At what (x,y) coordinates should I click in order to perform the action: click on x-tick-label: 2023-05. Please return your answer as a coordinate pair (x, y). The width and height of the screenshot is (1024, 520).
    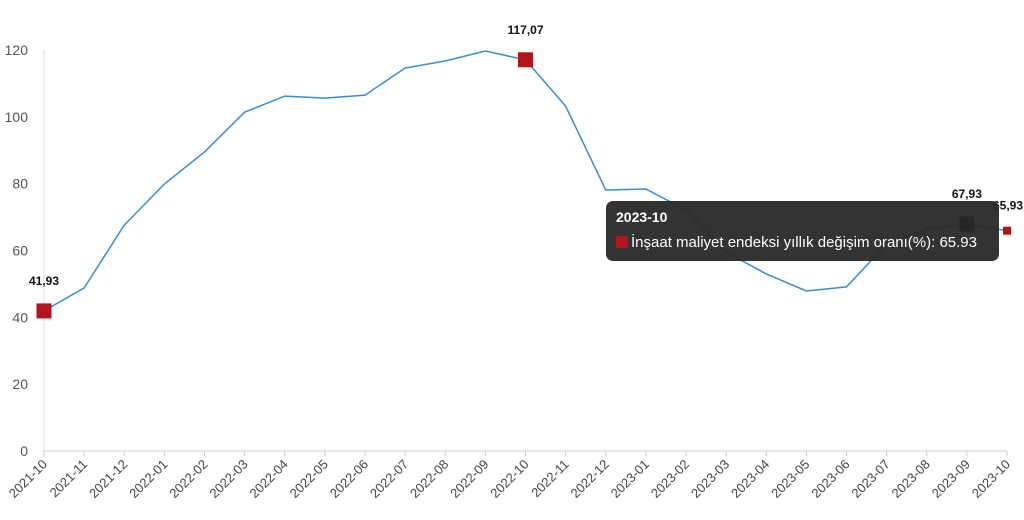
    Looking at the image, I should click on (790, 479).